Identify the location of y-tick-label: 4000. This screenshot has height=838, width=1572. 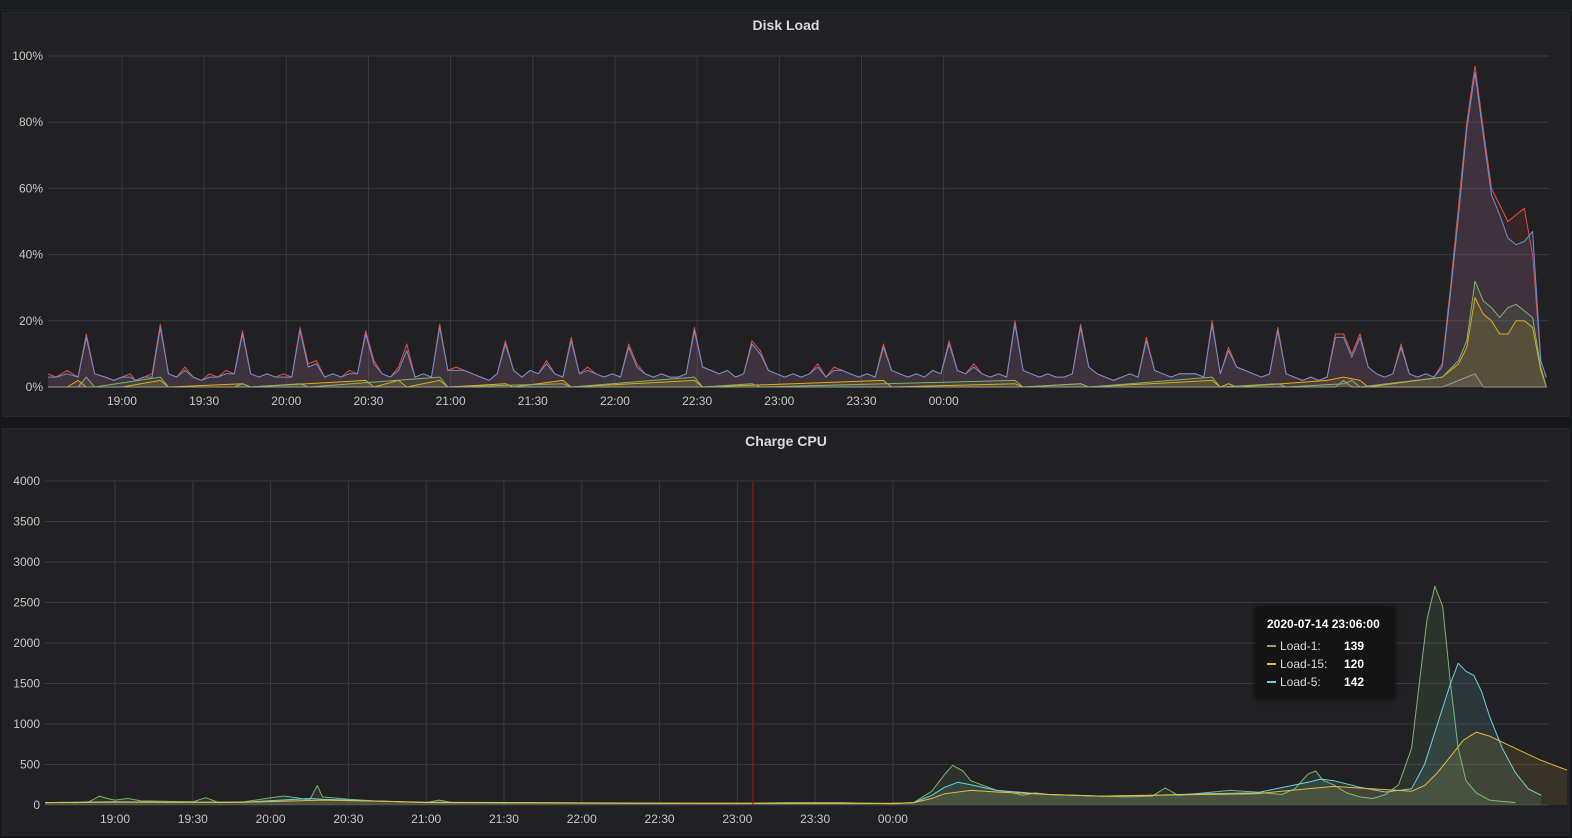
(26, 481).